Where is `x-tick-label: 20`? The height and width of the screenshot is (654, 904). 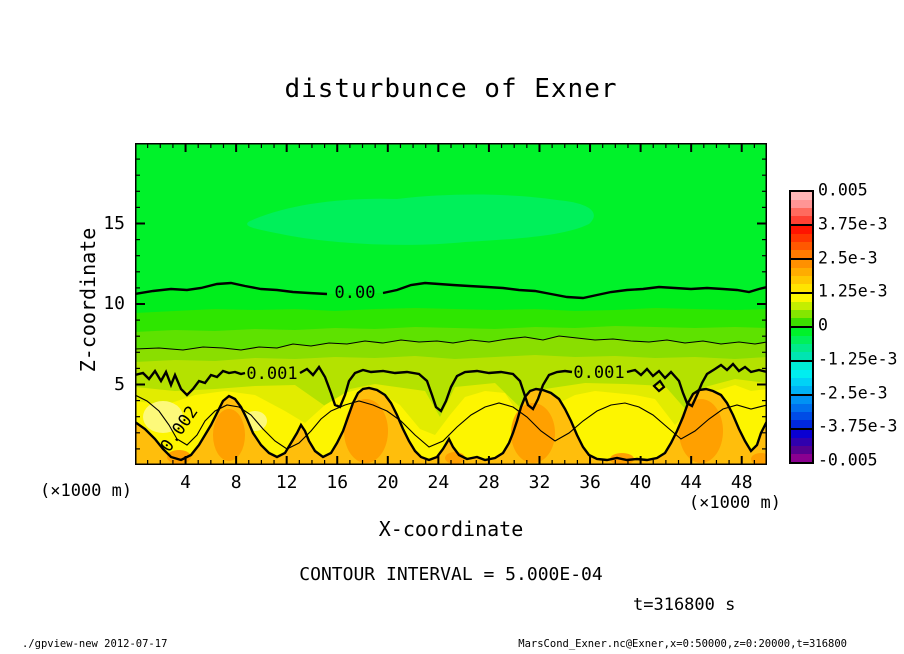
x-tick-label: 20 is located at coordinates (387, 482).